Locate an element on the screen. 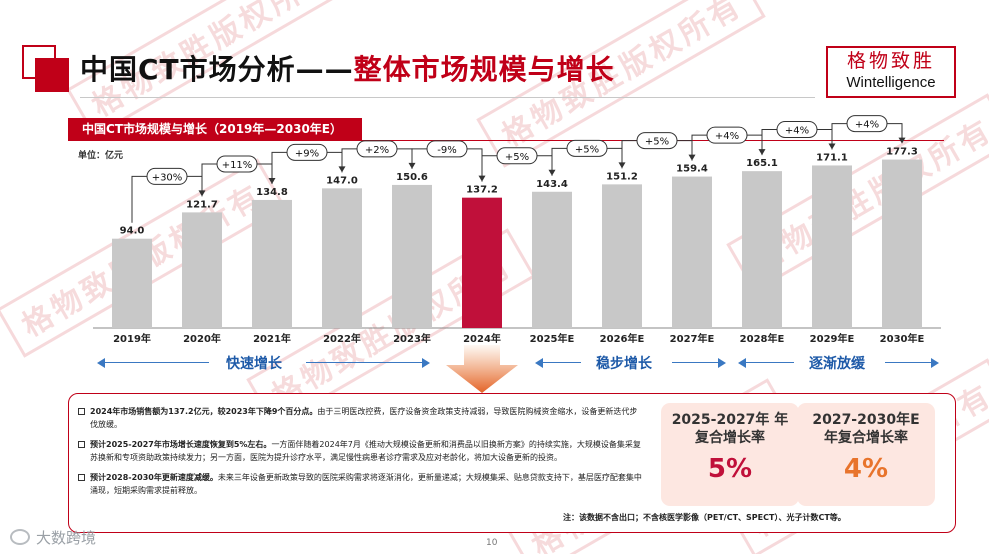 This screenshot has width=989, height=554. cagr-card-2027-2030: 2027-2030年E 年复合增长率 4% is located at coordinates (866, 454).